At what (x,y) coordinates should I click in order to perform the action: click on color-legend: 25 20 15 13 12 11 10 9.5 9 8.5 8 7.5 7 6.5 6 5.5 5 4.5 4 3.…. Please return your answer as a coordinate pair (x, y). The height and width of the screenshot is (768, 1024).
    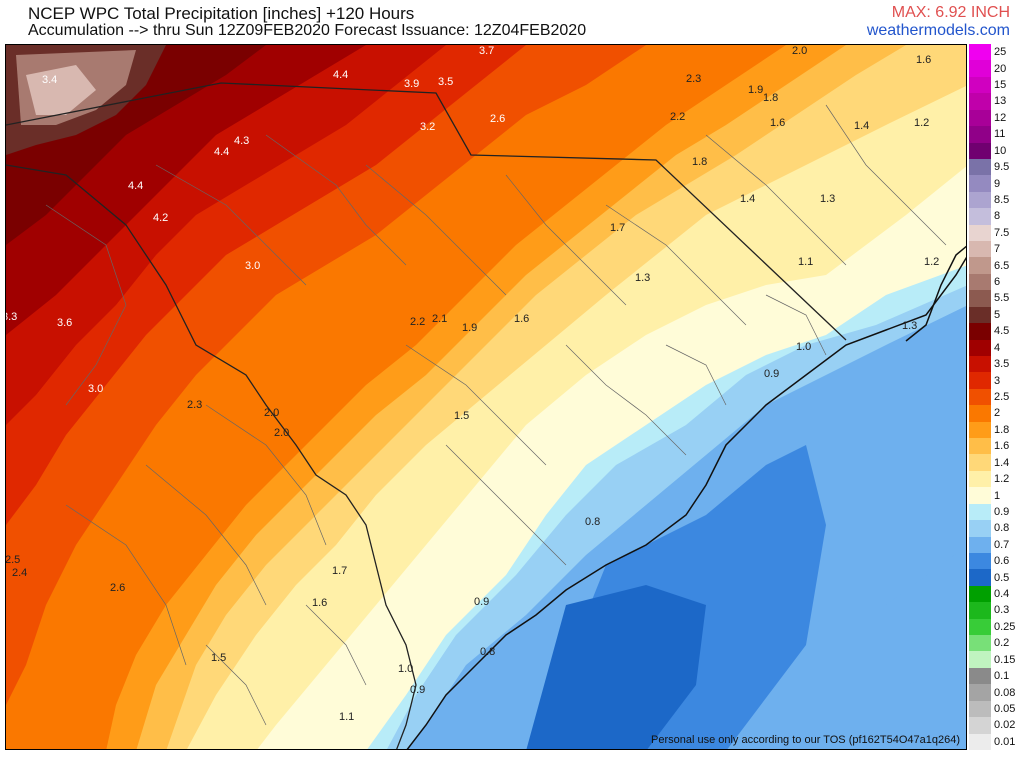
    Looking at the image, I should click on (995, 397).